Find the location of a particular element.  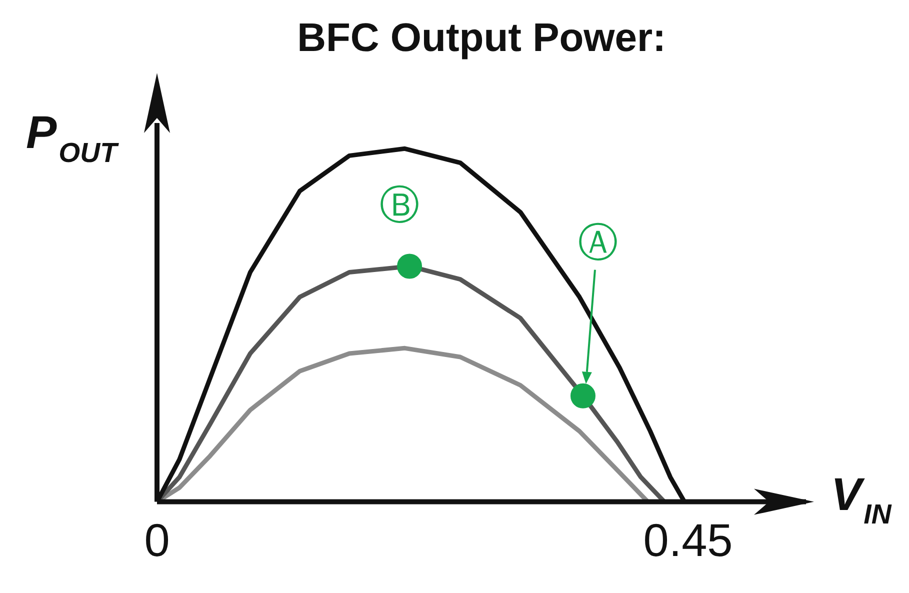

annotation: Ⓐ is located at coordinates (598, 243).